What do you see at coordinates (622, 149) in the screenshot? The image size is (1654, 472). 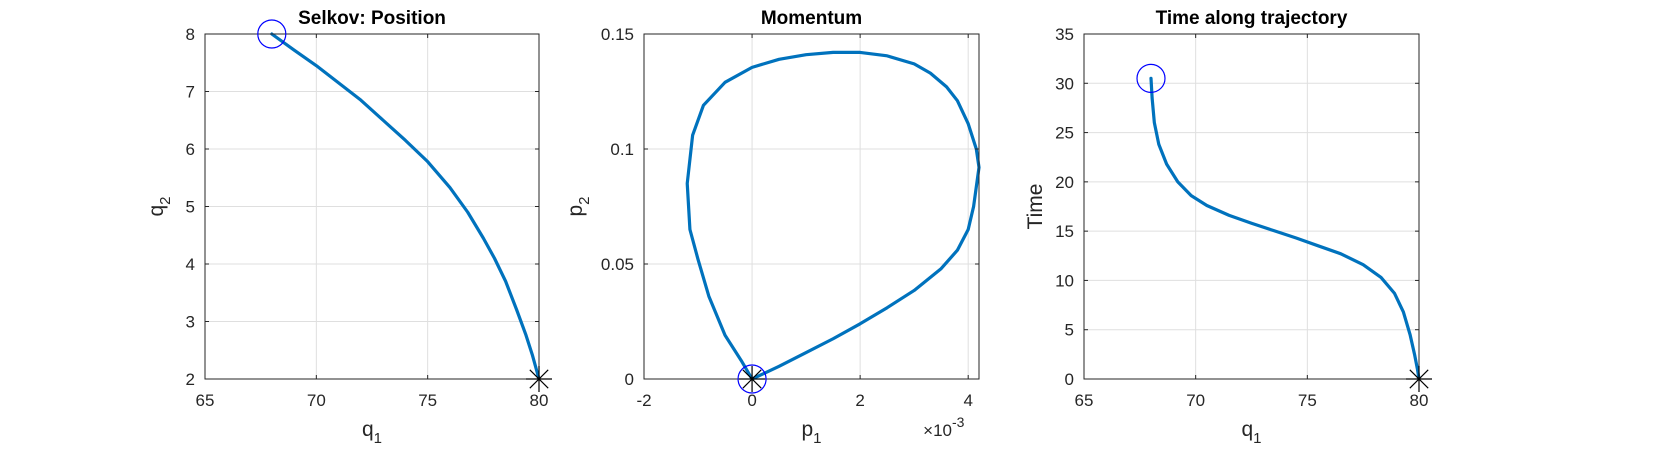 I see `y-tick-label: 0.1` at bounding box center [622, 149].